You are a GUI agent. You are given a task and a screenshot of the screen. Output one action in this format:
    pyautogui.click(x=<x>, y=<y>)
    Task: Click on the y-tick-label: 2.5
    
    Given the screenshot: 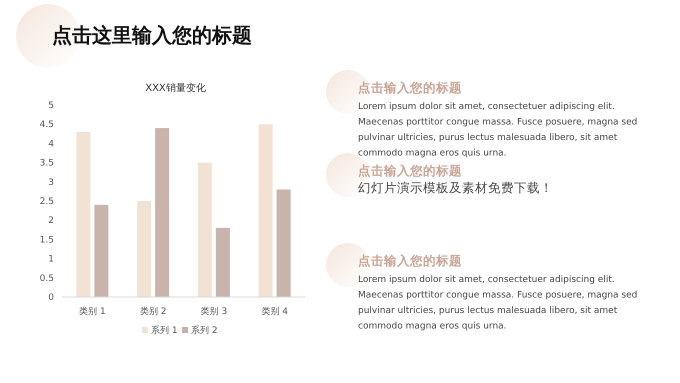 What is the action you would take?
    pyautogui.click(x=47, y=202)
    